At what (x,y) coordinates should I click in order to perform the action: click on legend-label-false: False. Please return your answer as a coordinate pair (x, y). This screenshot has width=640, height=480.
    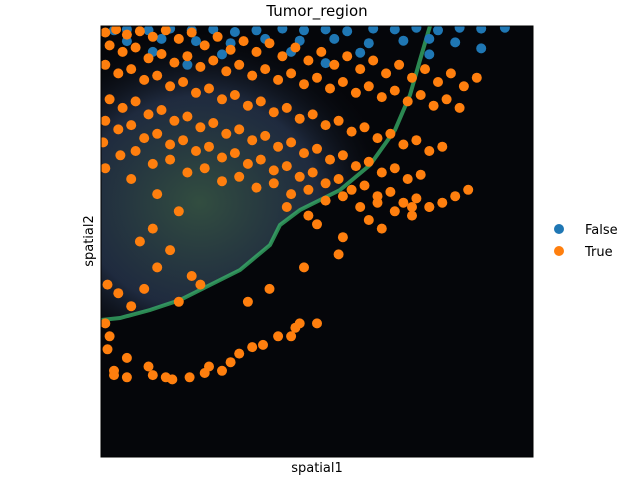
    Looking at the image, I should click on (601, 230).